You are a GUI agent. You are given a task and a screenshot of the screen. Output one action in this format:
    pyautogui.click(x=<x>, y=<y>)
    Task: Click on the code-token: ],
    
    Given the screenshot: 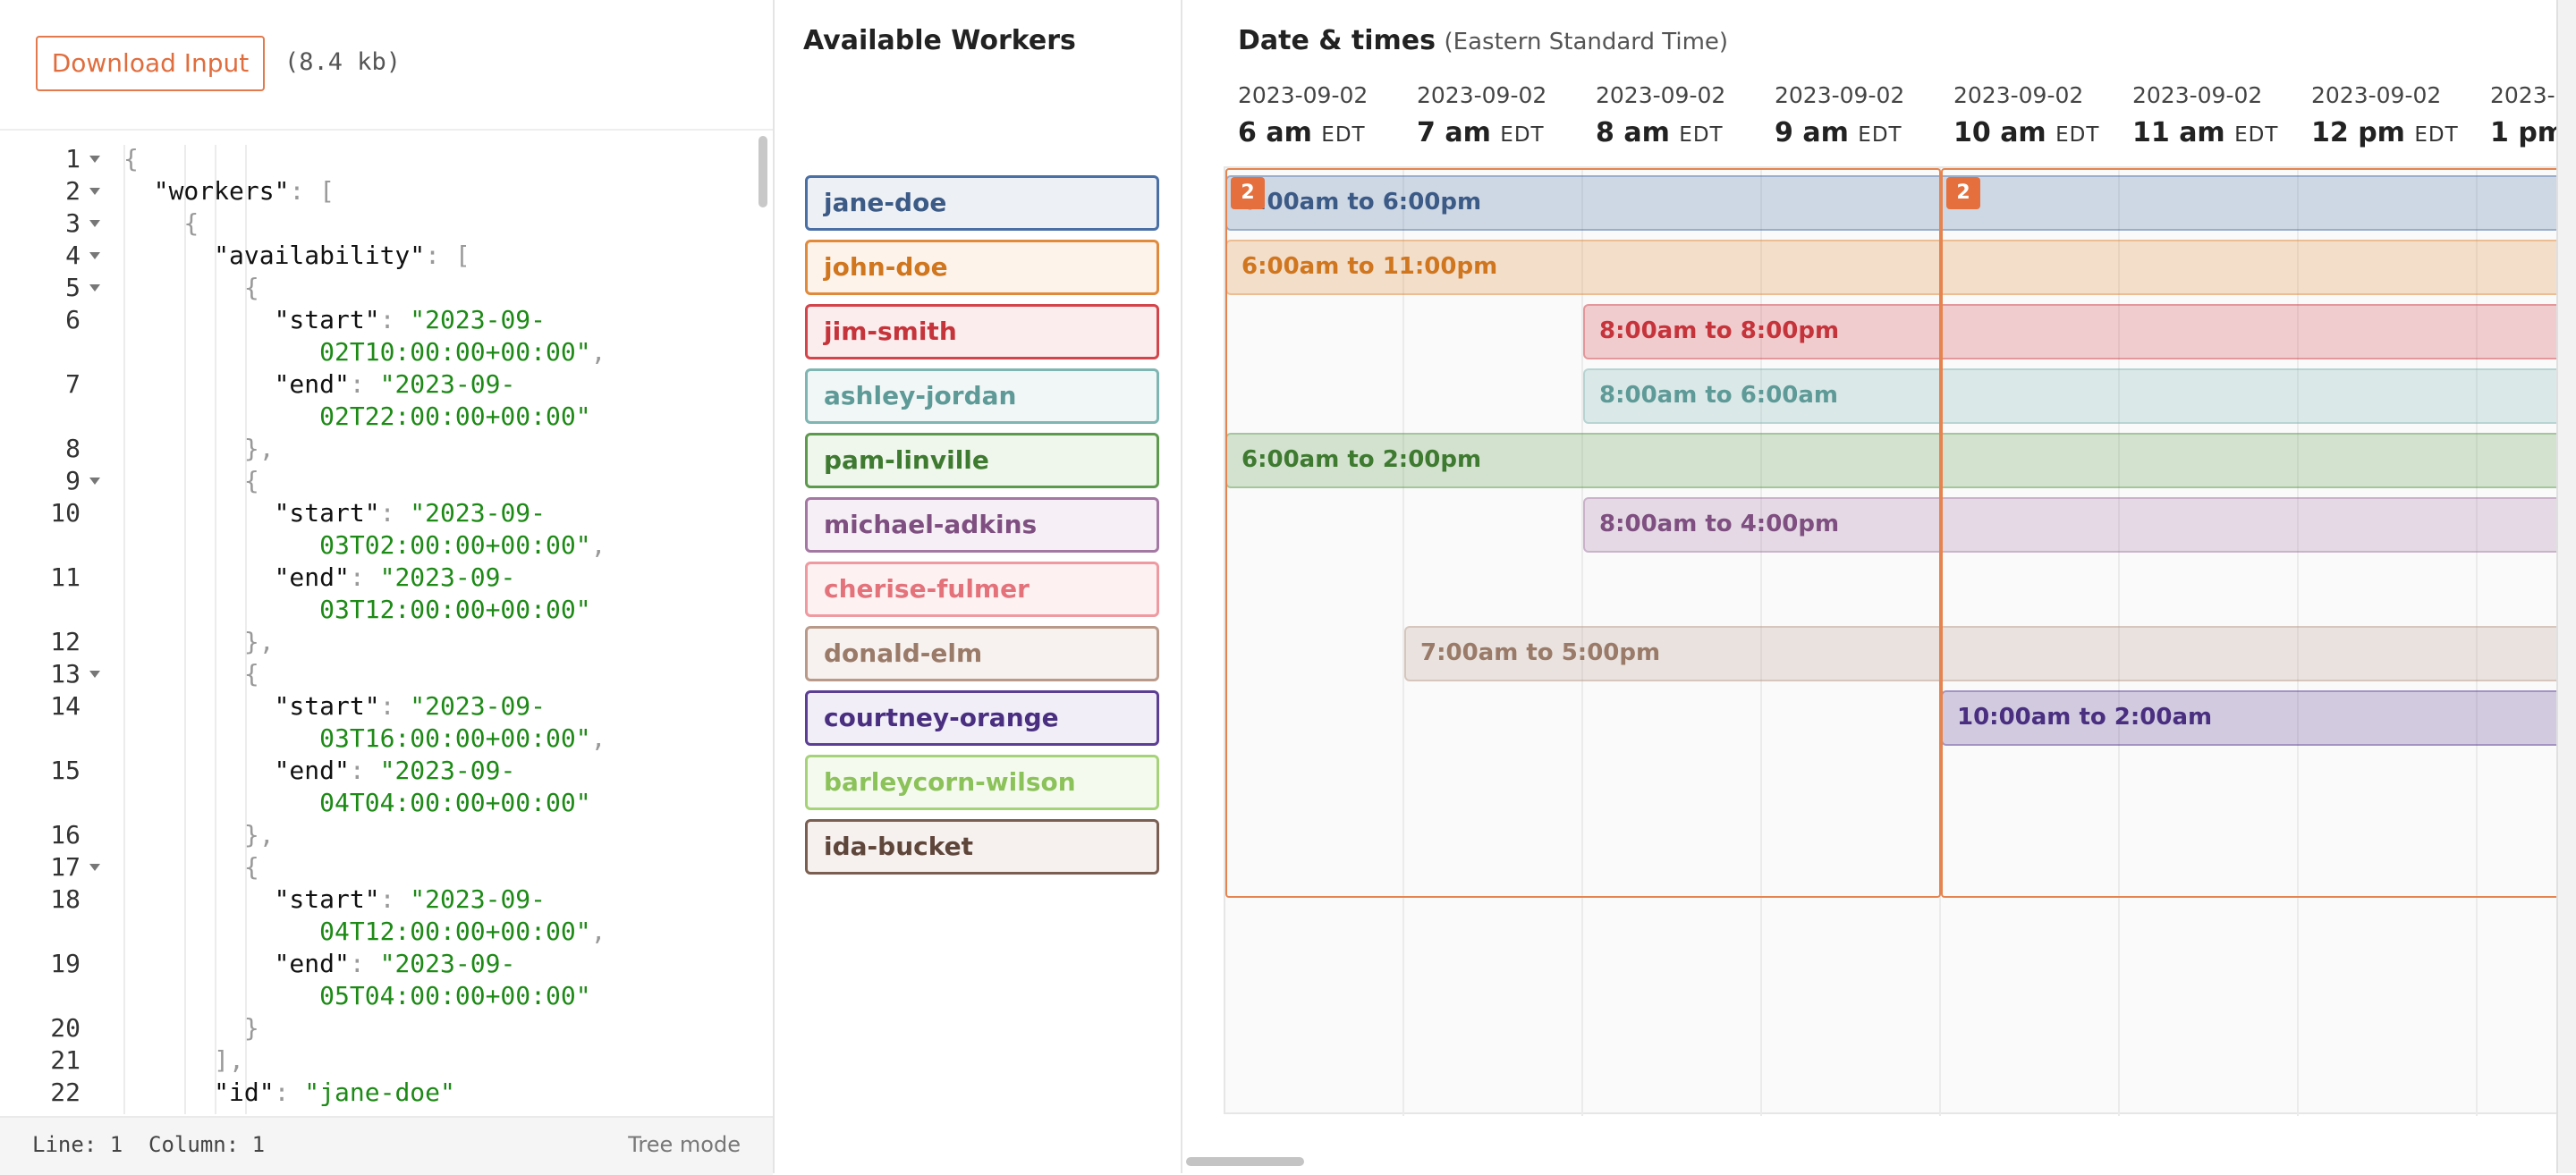 What is the action you would take?
    pyautogui.click(x=183, y=1060)
    